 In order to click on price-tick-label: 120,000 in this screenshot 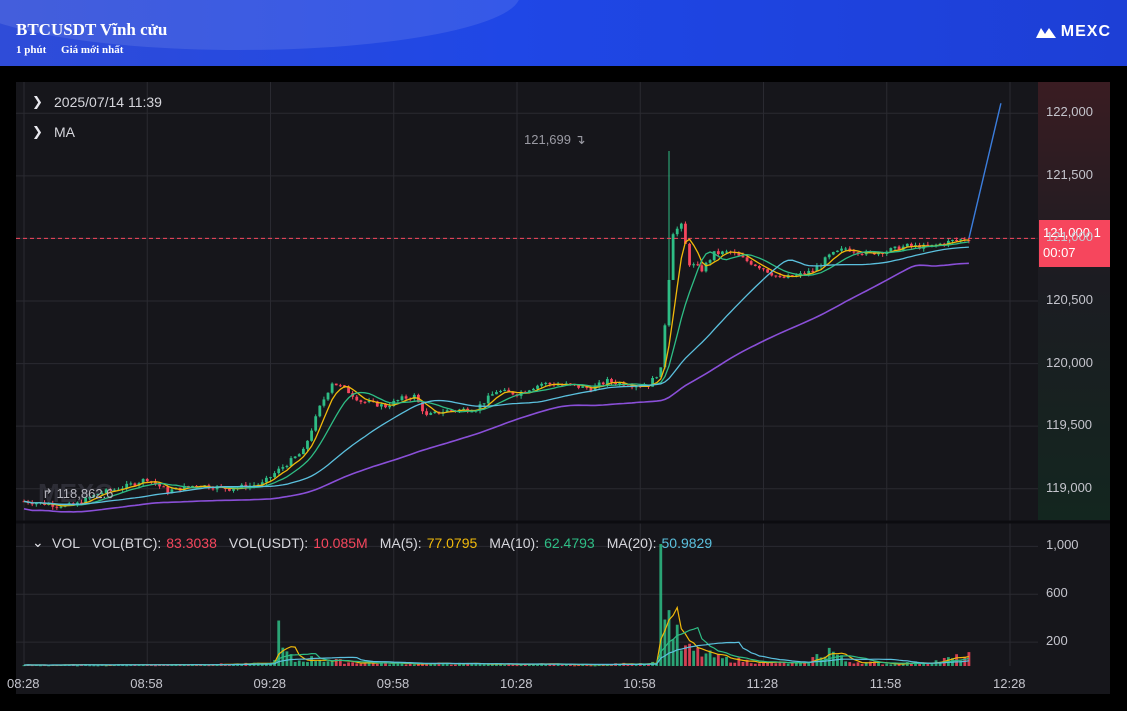, I will do `click(1069, 362)`.